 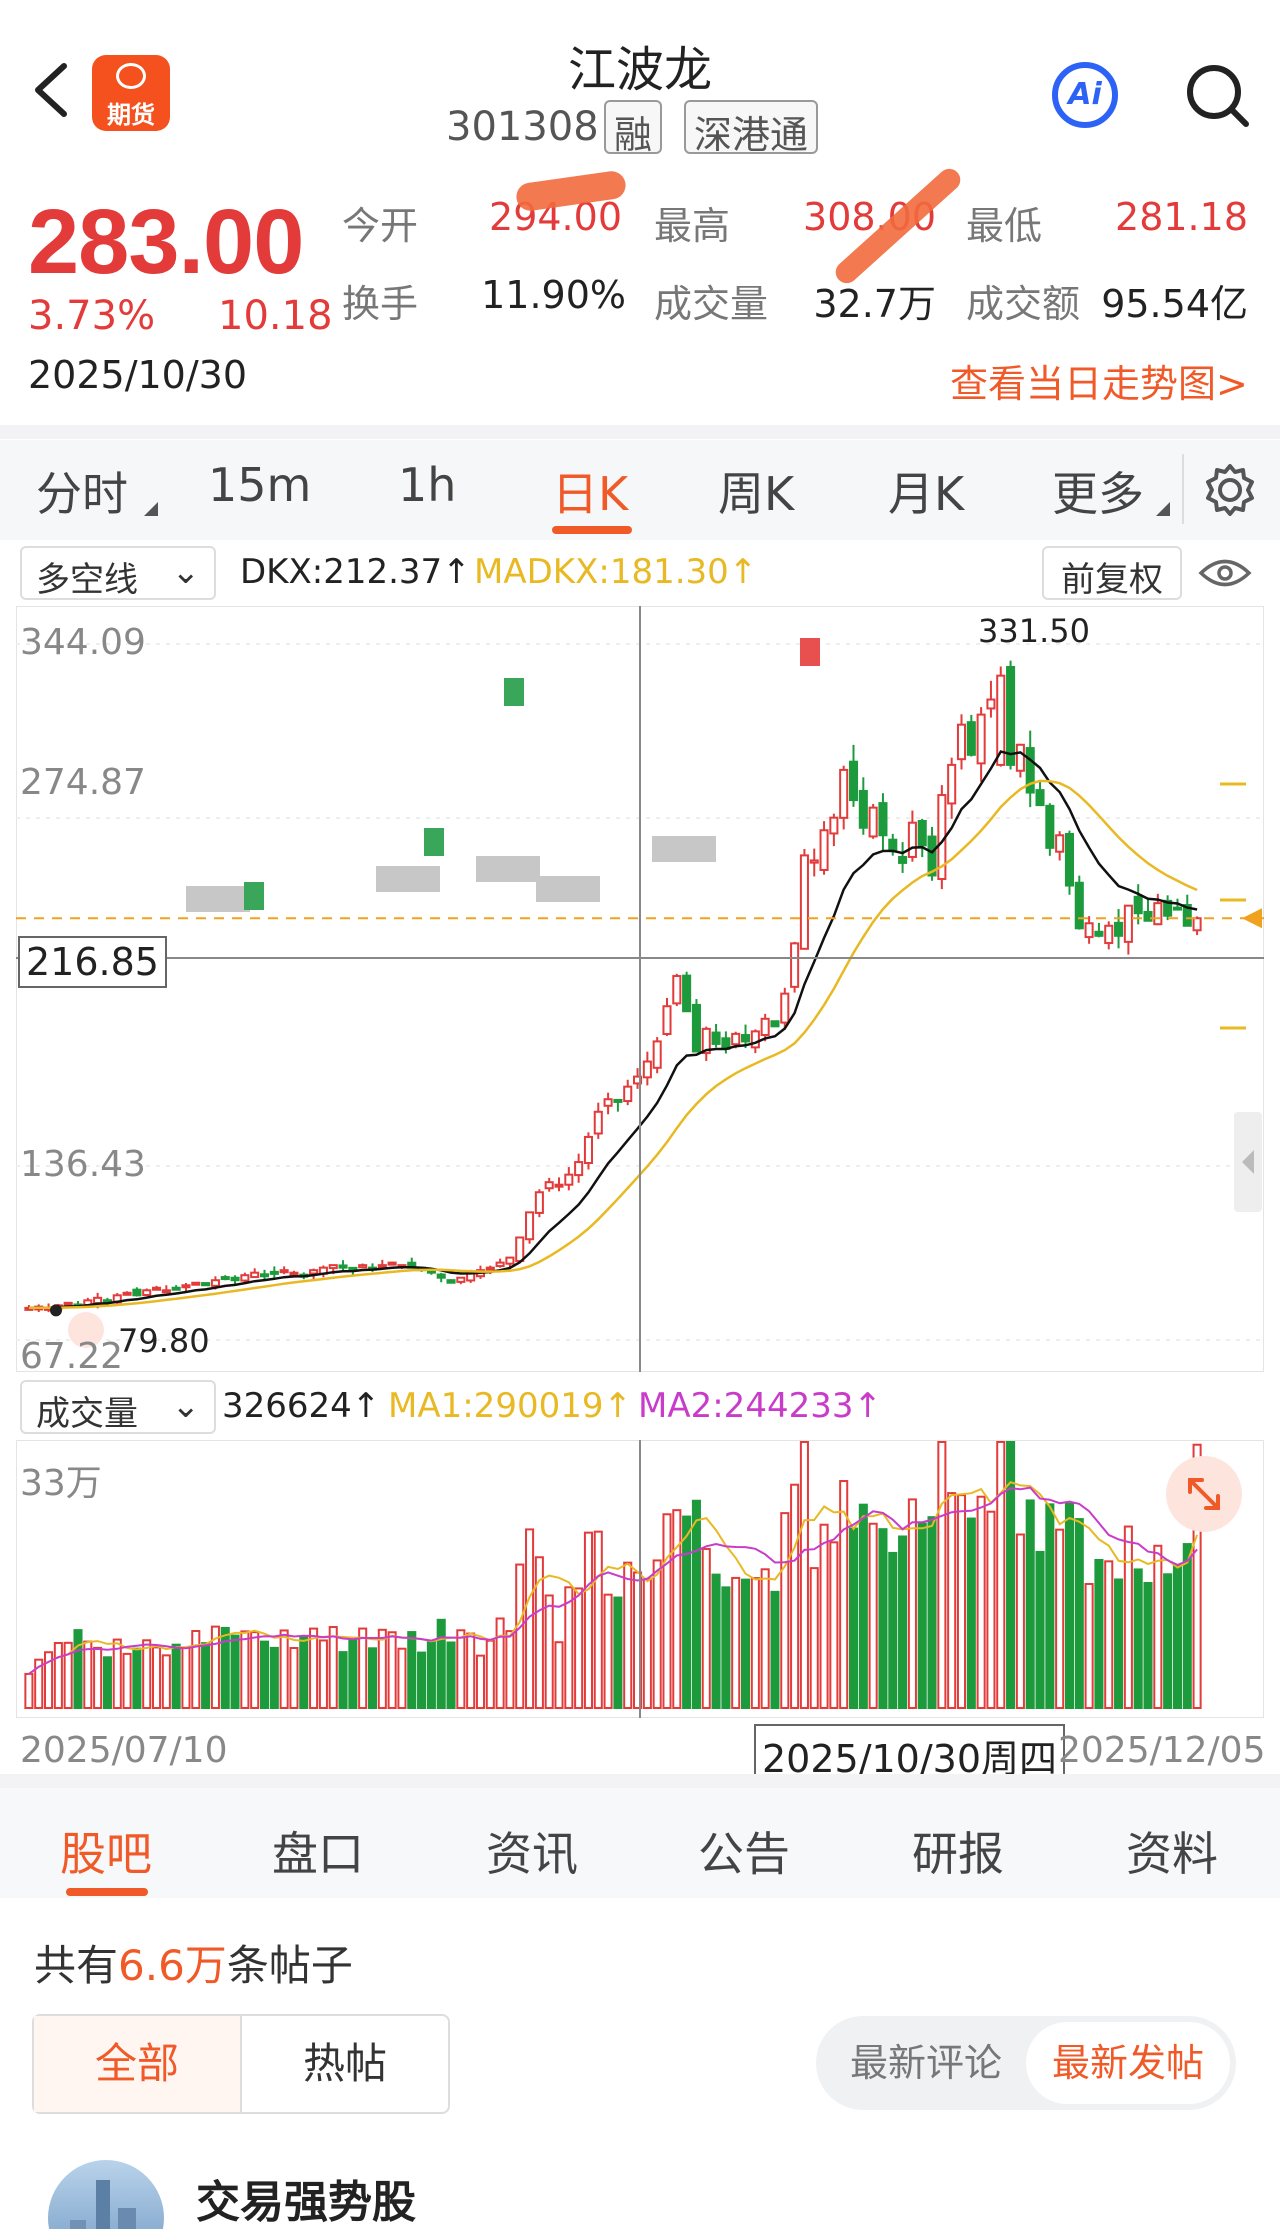 What do you see at coordinates (131, 76) in the screenshot?
I see `paper-plane-icon` at bounding box center [131, 76].